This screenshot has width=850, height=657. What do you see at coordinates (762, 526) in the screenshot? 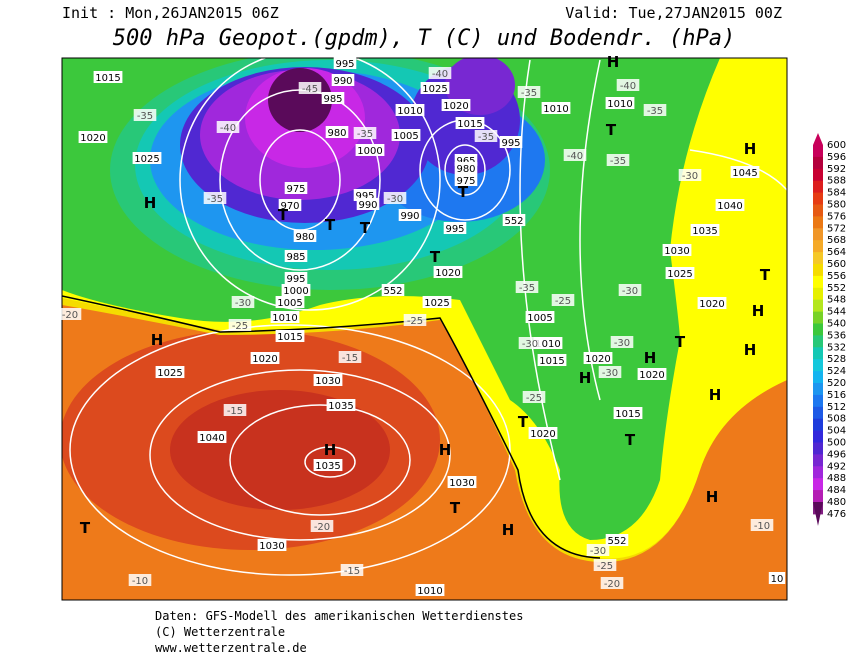
I see `temperature-label: -10` at bounding box center [762, 526].